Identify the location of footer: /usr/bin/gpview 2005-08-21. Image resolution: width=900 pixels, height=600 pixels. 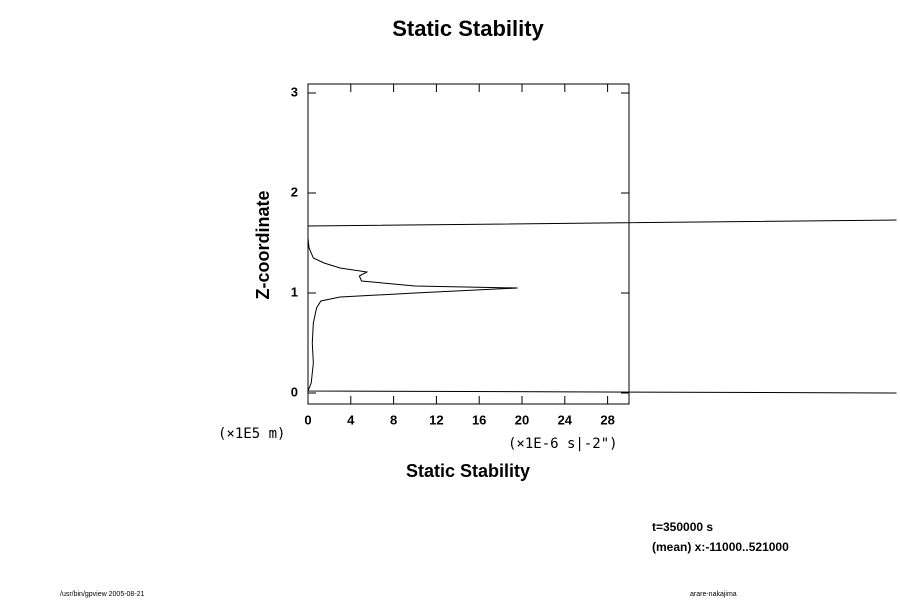
(102, 594).